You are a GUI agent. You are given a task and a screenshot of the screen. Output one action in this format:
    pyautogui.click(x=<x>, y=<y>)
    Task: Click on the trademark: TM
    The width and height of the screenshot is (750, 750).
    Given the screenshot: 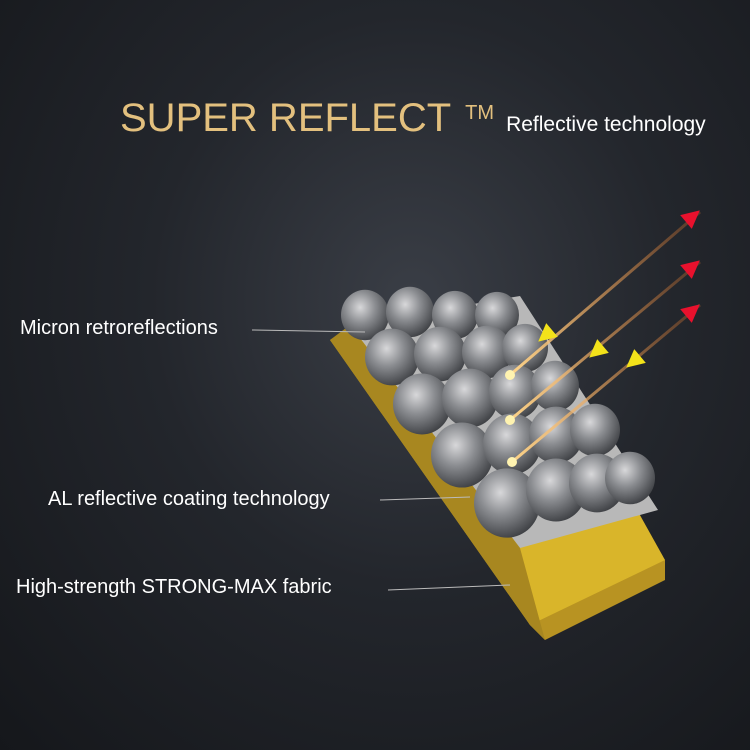 What is the action you would take?
    pyautogui.click(x=480, y=113)
    